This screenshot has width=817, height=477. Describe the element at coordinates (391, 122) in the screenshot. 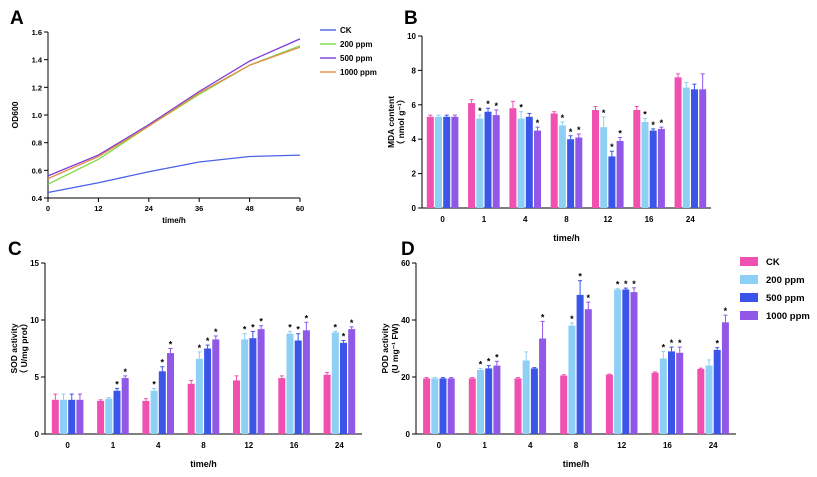

I see `y-axis-title: MDA content` at that location.